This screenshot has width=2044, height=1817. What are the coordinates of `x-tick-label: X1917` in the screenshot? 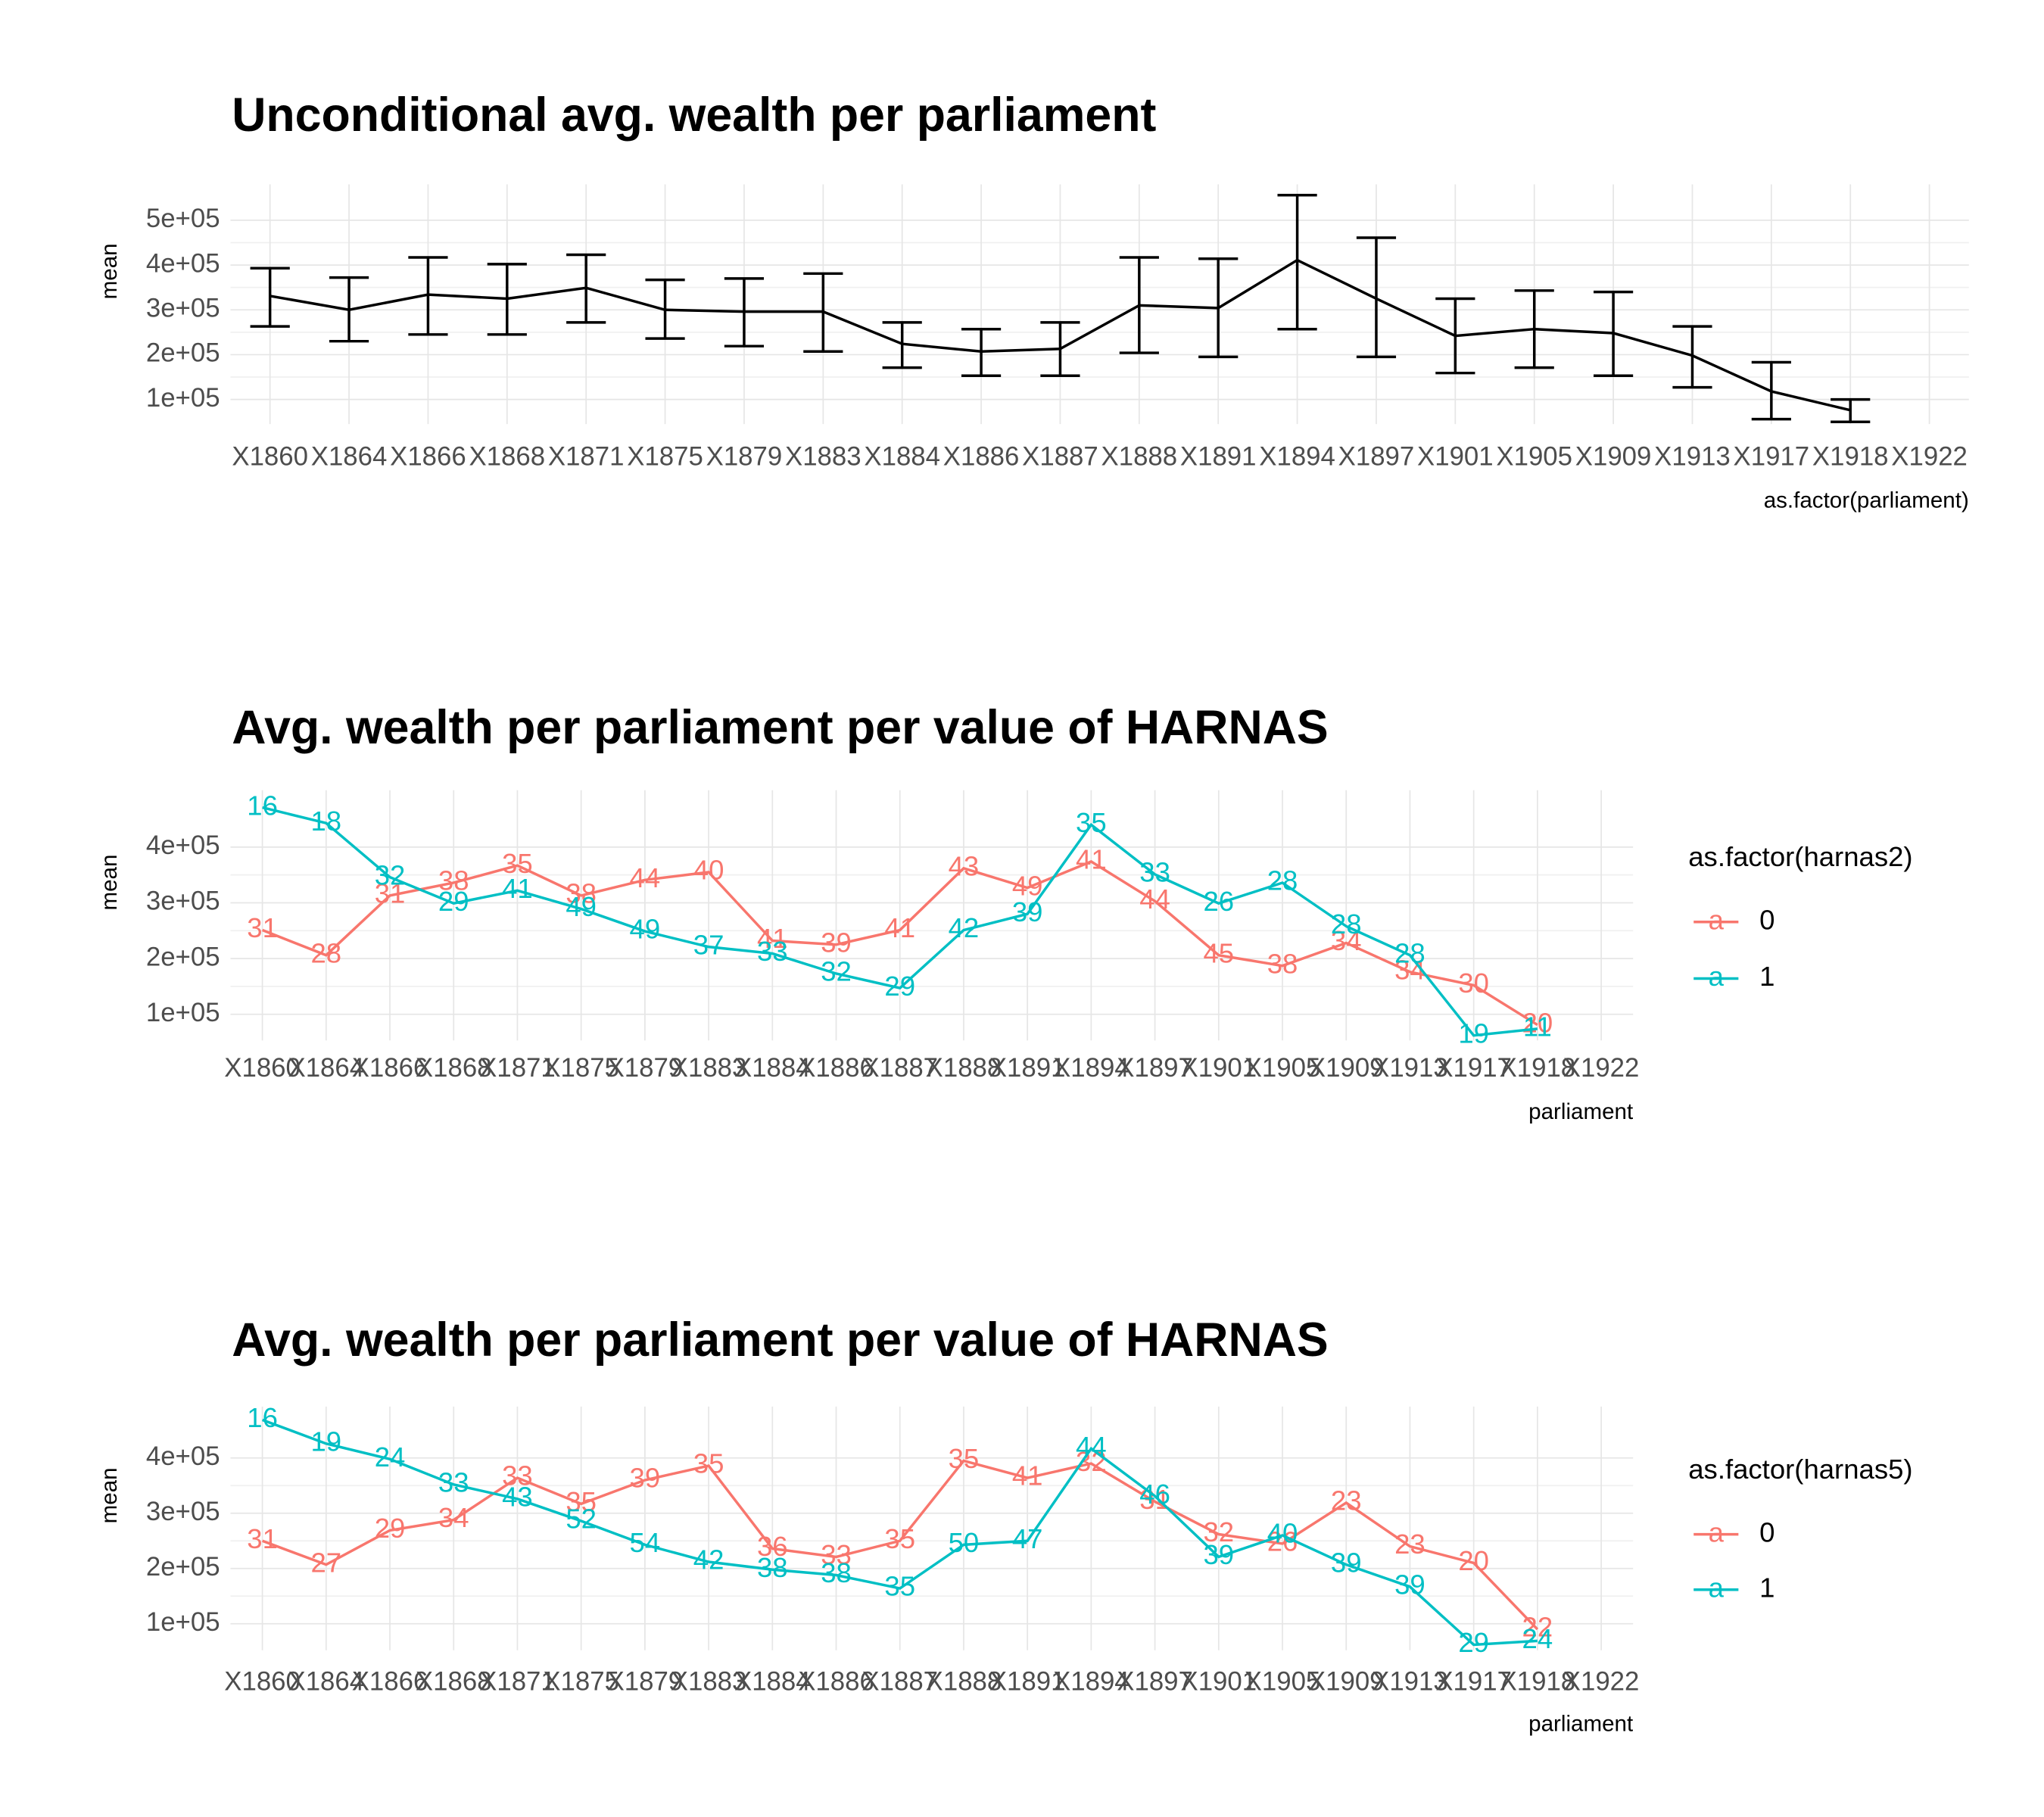 It's located at (1772, 457).